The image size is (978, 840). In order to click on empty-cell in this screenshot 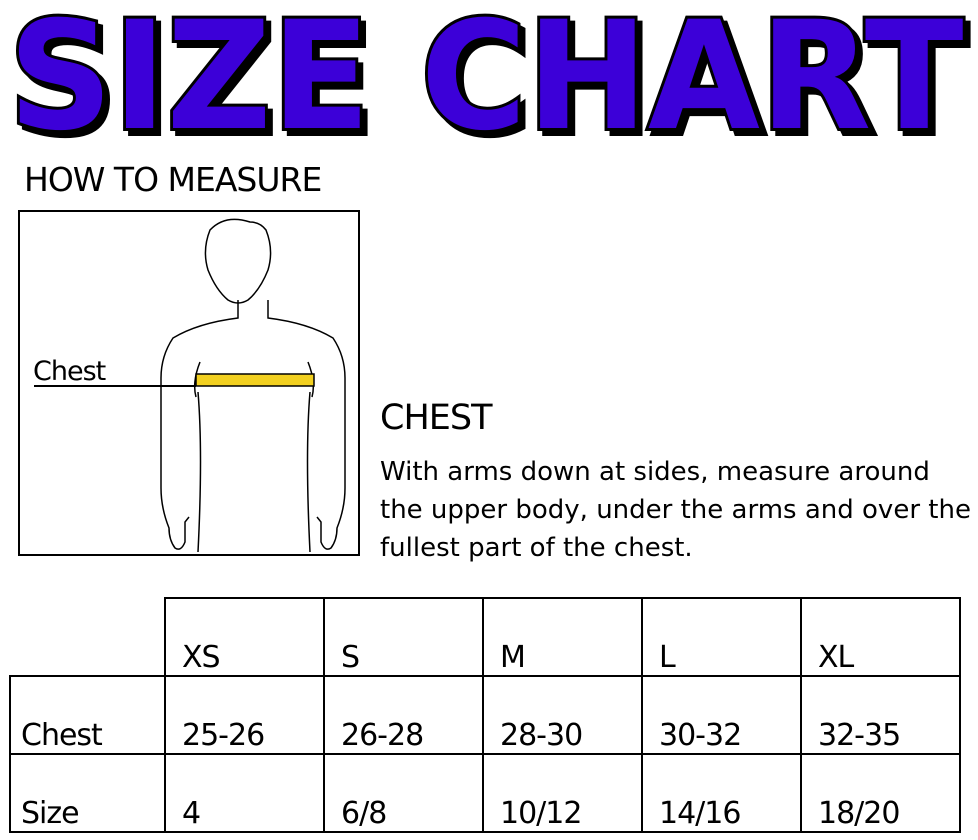, I will do `click(87, 637)`.